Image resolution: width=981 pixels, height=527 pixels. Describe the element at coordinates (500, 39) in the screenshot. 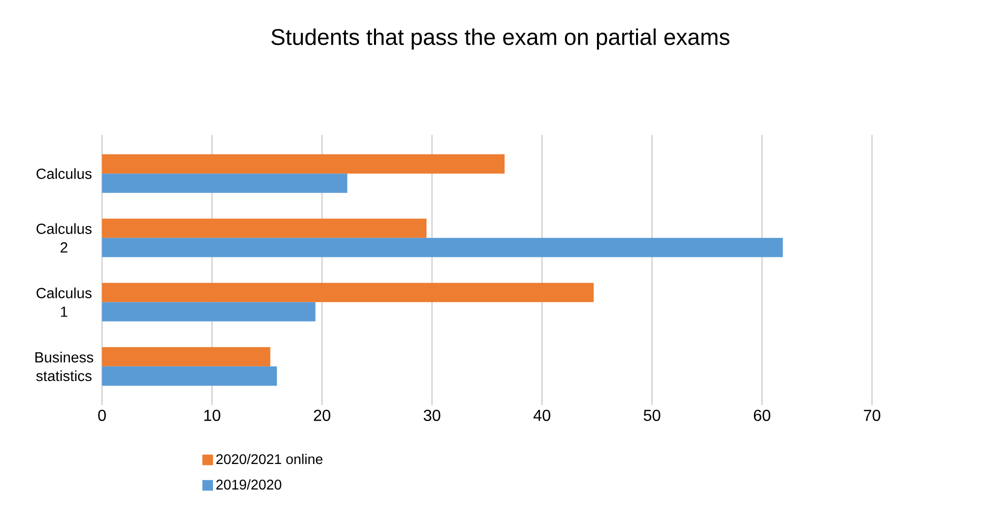

I see `chart-title: Students that pass the exam on partial exams` at that location.